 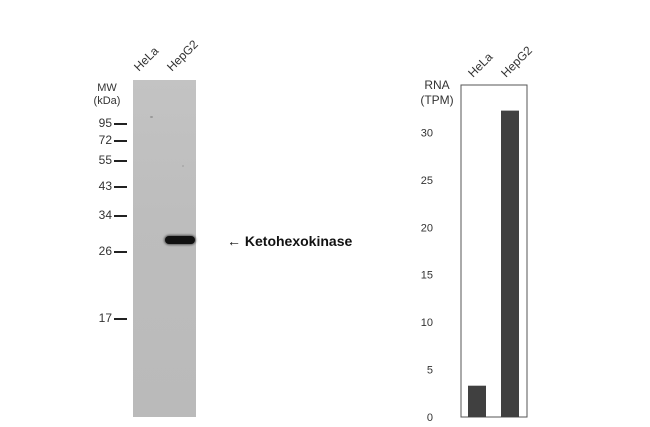 I want to click on mw-header: MW (kDa), so click(x=107, y=95).